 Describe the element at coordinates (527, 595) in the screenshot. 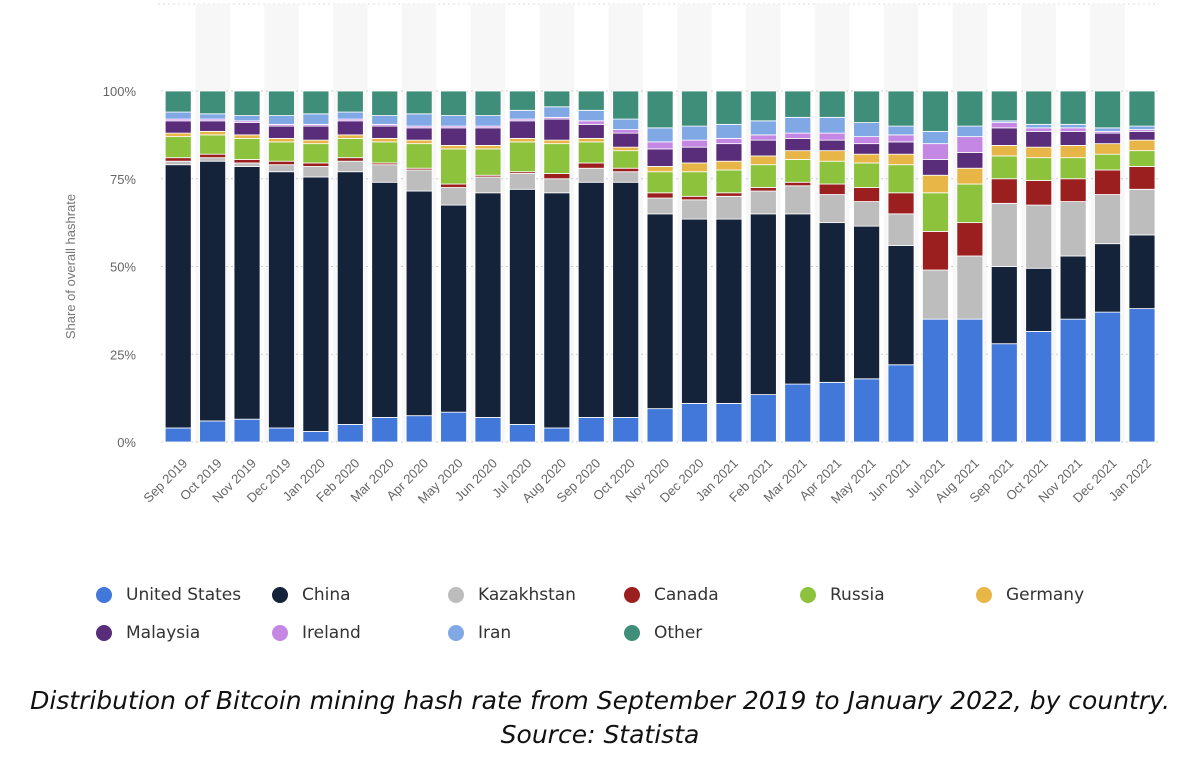

I see `legend-label: Kazakhstan` at that location.